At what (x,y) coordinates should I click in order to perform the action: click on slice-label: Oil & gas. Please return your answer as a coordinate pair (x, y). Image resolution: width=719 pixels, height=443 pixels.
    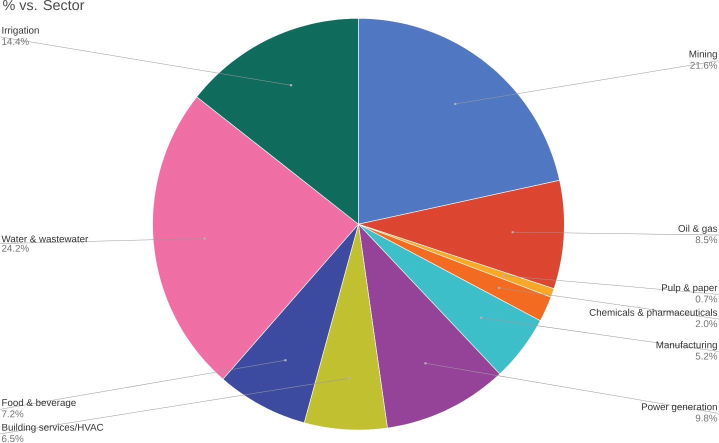
    Looking at the image, I should click on (698, 229).